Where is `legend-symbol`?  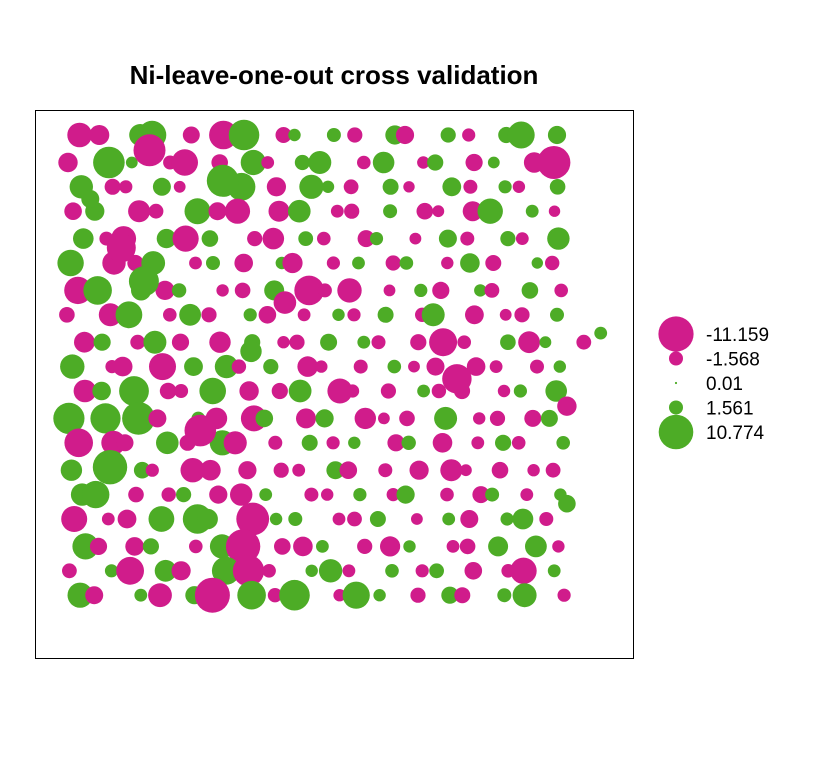 legend-symbol is located at coordinates (676, 432).